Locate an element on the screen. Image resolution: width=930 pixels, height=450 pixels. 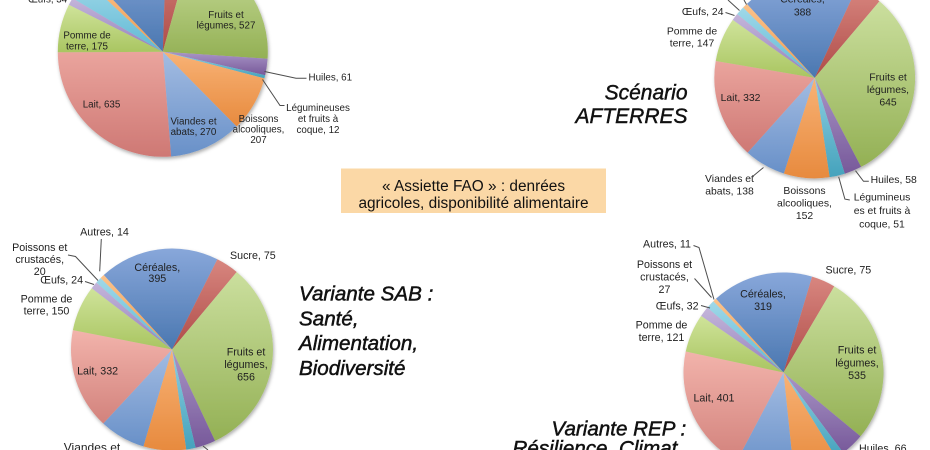
svg-text: Huiles, 66 is located at coordinates (883, 446).